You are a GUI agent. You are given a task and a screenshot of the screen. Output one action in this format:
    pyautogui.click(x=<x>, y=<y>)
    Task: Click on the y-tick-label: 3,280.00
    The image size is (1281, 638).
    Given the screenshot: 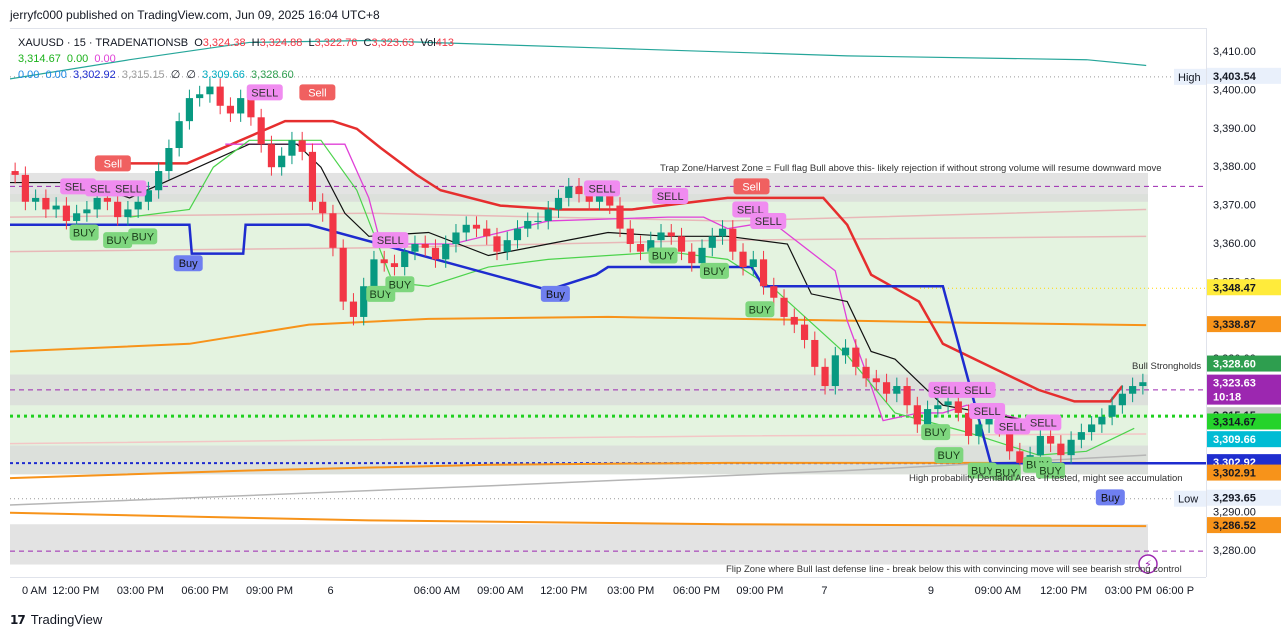 What is the action you would take?
    pyautogui.click(x=1234, y=551)
    